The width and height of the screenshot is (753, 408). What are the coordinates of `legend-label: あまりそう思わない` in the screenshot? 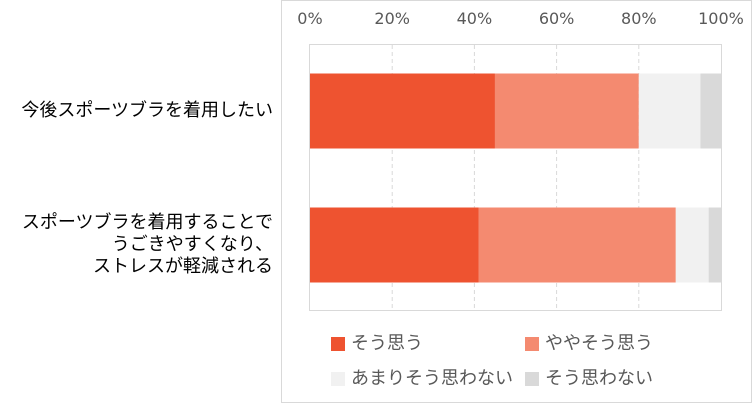 It's located at (432, 378).